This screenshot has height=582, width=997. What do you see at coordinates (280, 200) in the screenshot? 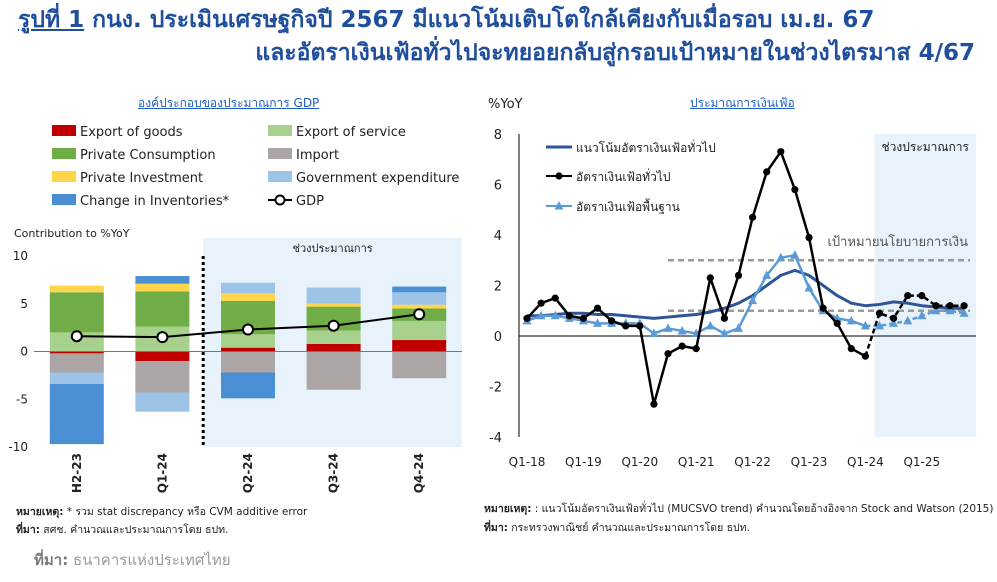
I see `legend-gdp-marker` at bounding box center [280, 200].